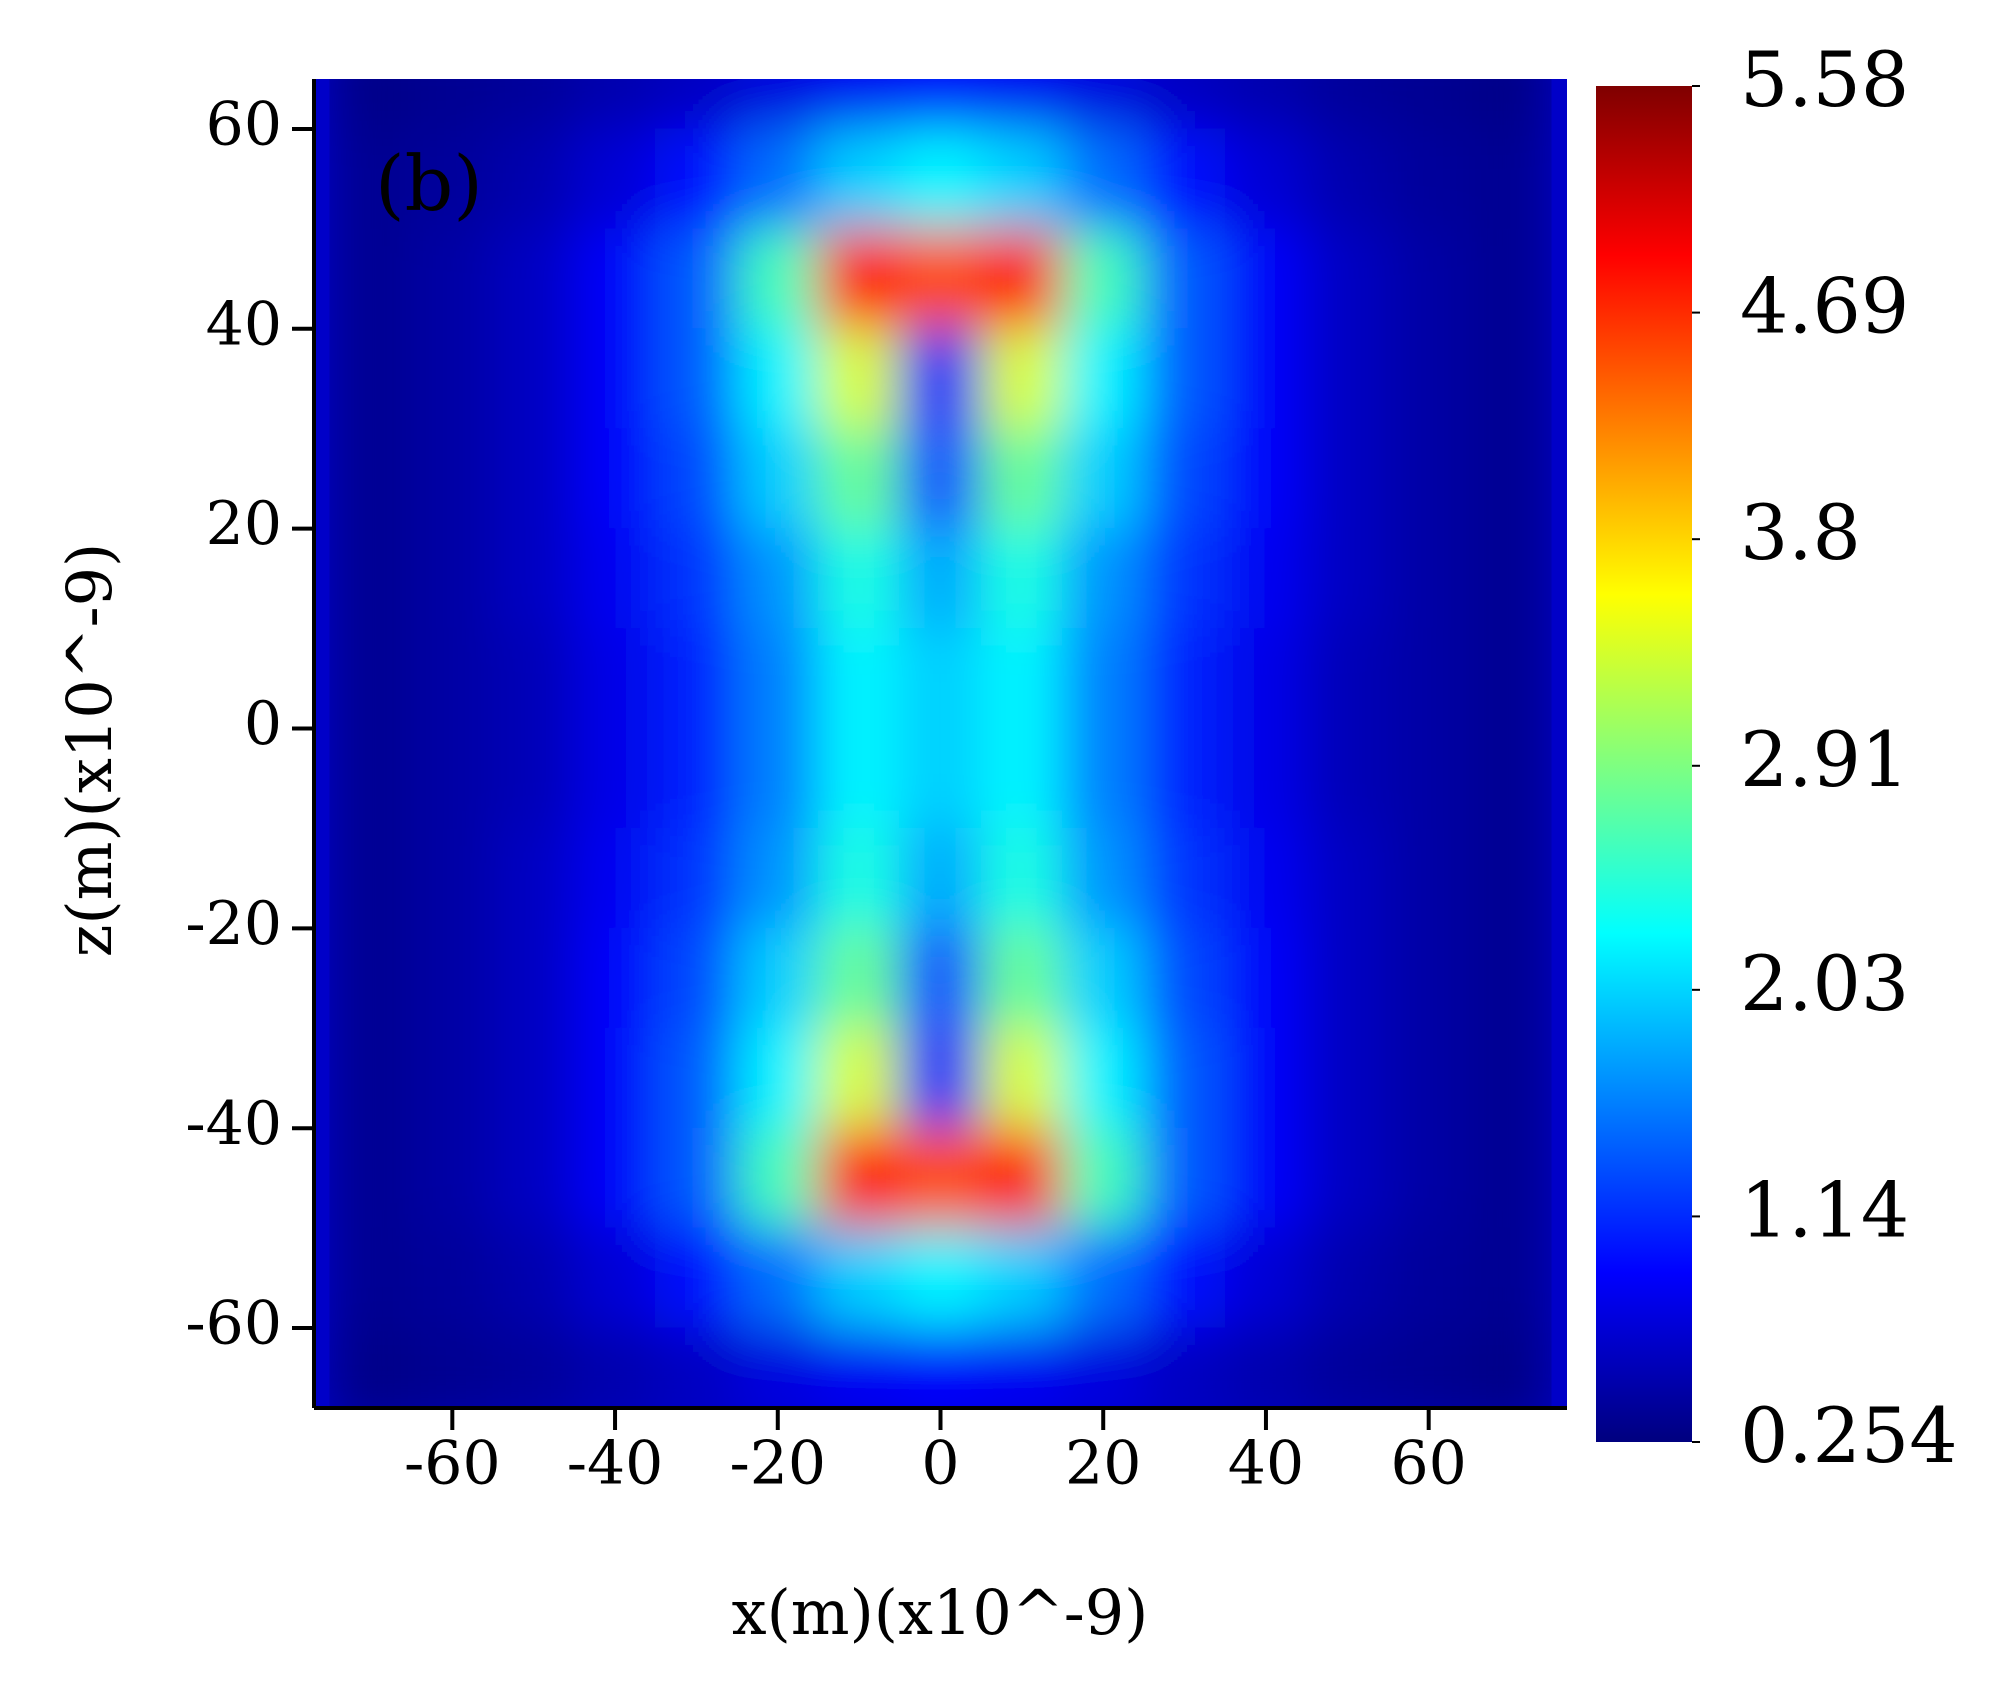  What do you see at coordinates (1824, 1209) in the screenshot?
I see `colorbar-tick-label: 1.14` at bounding box center [1824, 1209].